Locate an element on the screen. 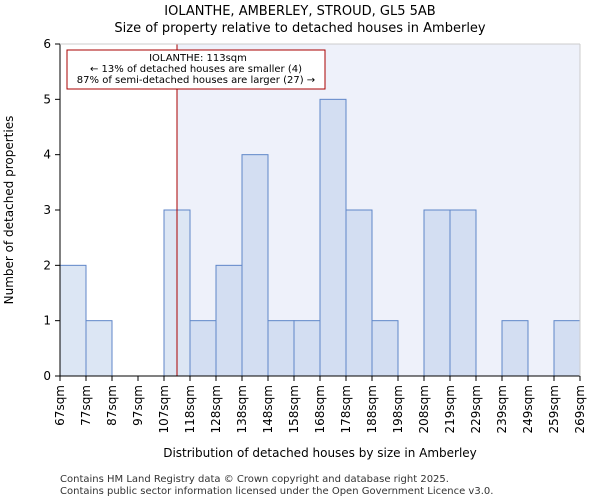 The image size is (600, 500). bar-178sqm is located at coordinates (359, 293).